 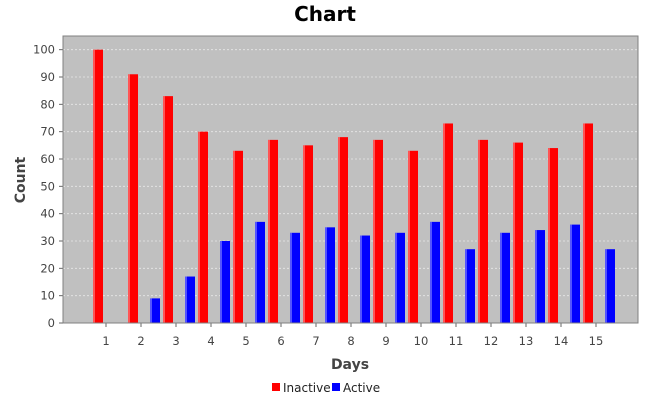 What do you see at coordinates (526, 341) in the screenshot?
I see `x-tick-label: 13` at bounding box center [526, 341].